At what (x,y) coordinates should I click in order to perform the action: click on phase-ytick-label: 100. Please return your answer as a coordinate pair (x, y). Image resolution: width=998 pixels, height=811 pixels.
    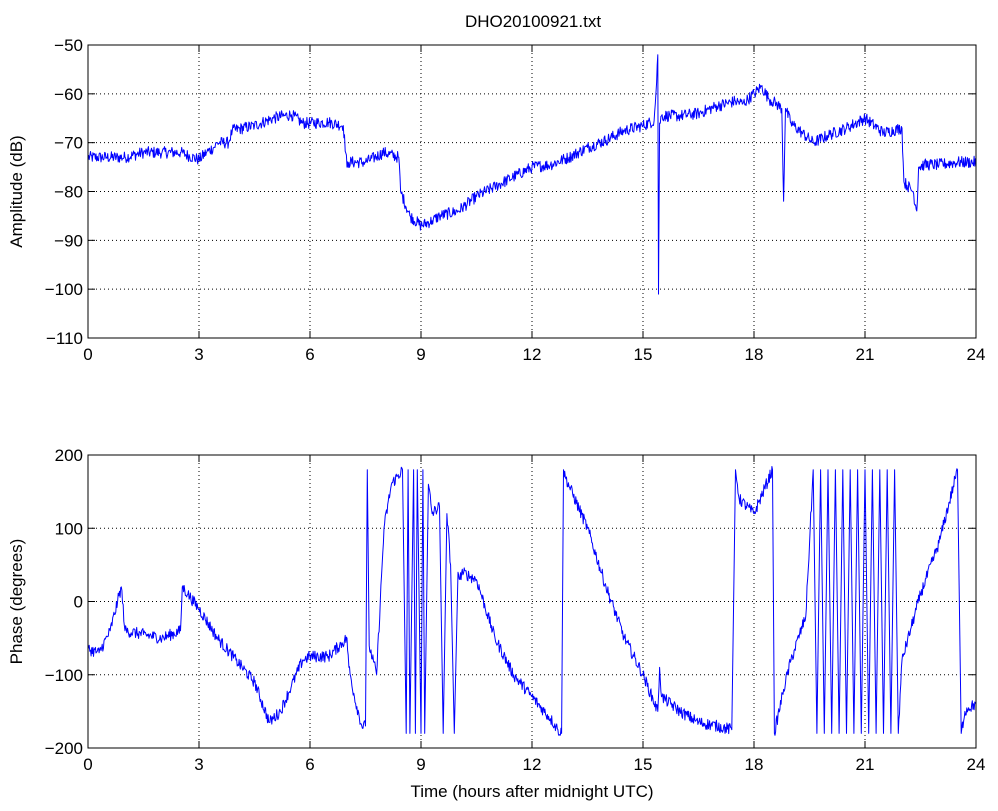
    Looking at the image, I should click on (69, 528).